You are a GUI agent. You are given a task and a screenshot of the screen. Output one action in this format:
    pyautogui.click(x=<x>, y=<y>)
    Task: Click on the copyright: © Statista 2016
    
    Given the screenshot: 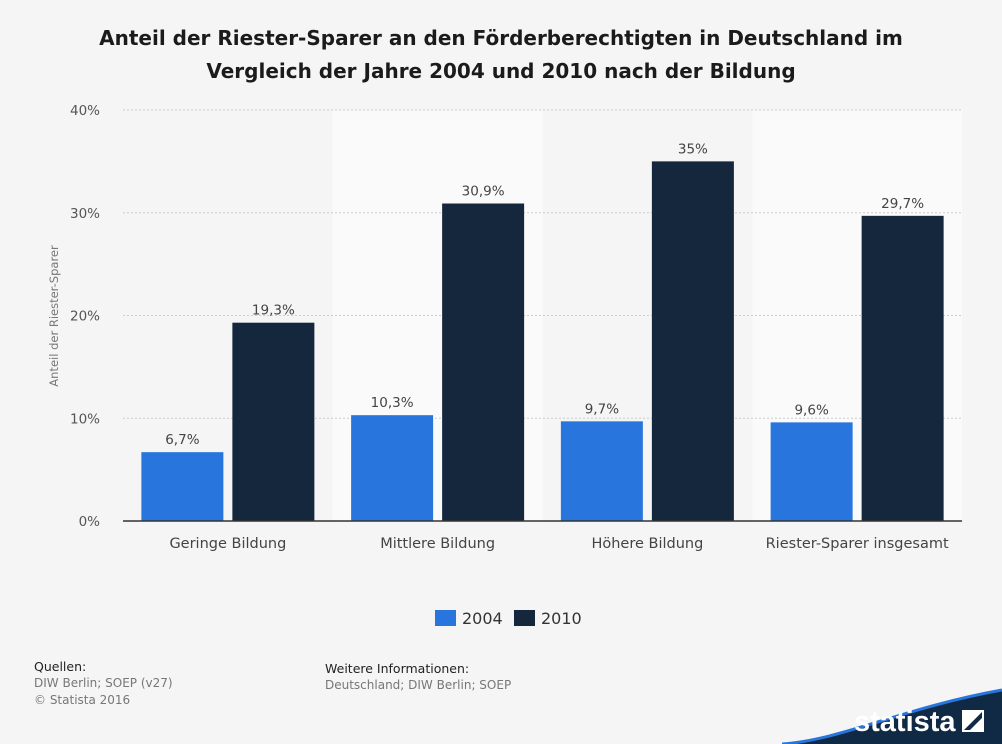 What is the action you would take?
    pyautogui.click(x=82, y=700)
    